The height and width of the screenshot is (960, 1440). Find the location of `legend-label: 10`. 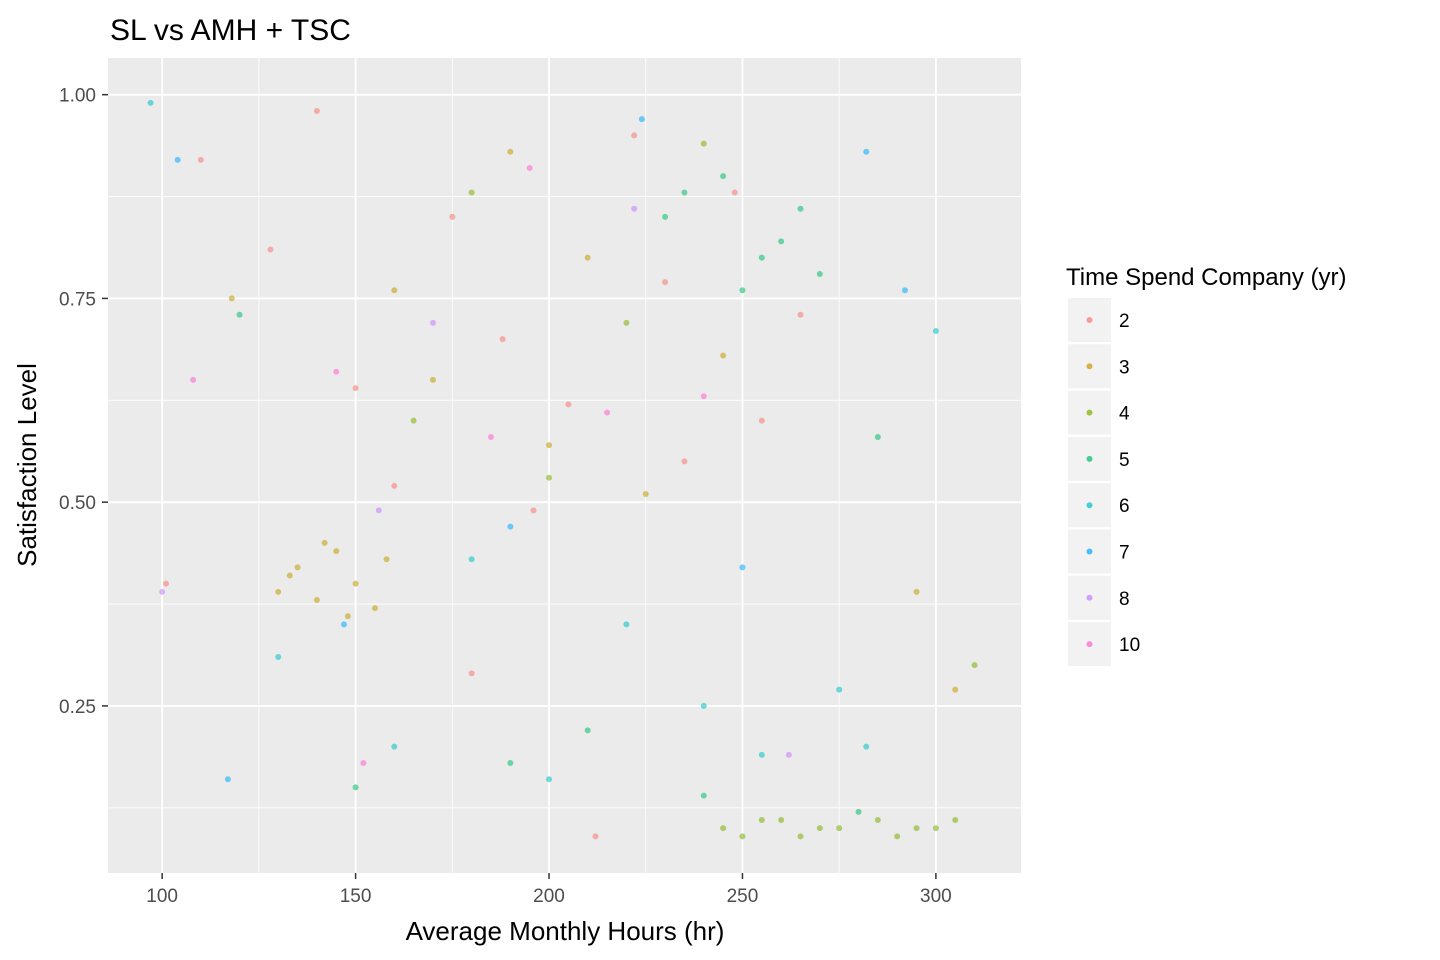

legend-label: 10 is located at coordinates (1129, 645).